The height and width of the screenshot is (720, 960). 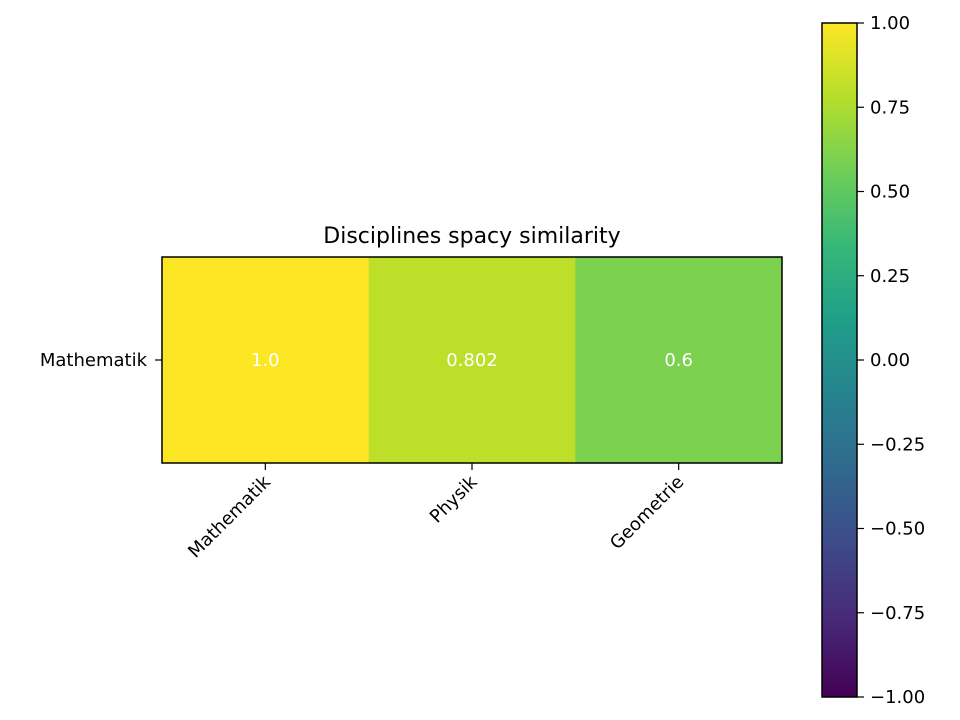 I want to click on colorbar-gradient, so click(x=839, y=360).